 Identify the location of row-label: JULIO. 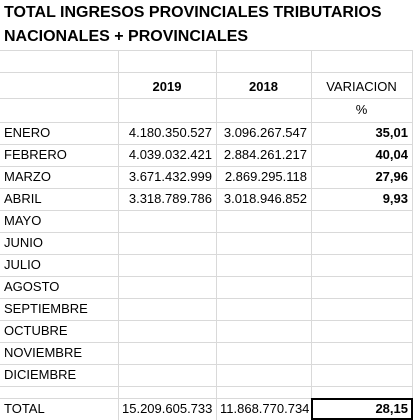
(22, 264).